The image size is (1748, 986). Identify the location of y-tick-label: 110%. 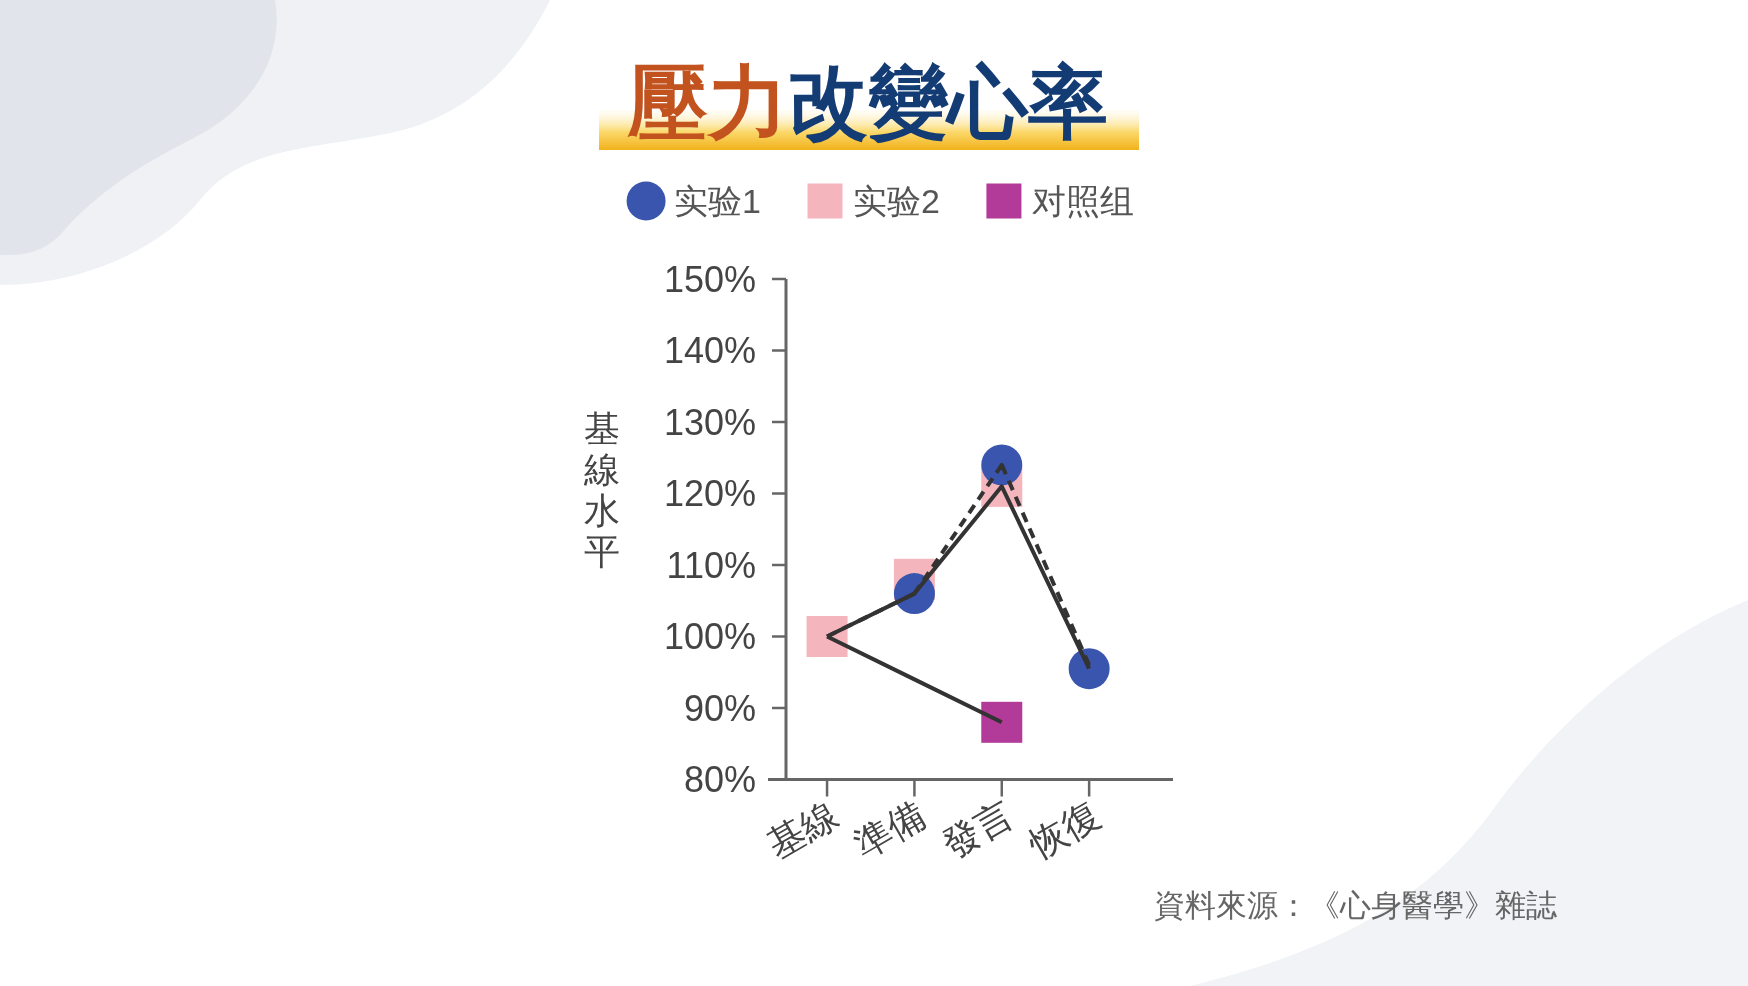
(711, 565).